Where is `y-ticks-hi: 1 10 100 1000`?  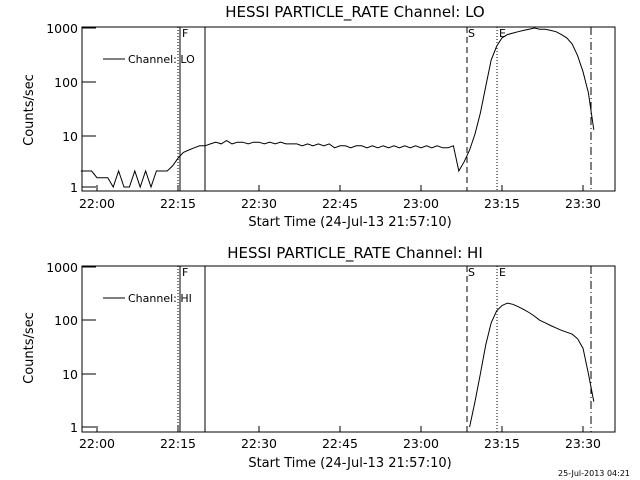
y-ticks-hi: 1 10 100 1000 is located at coordinates (71, 347).